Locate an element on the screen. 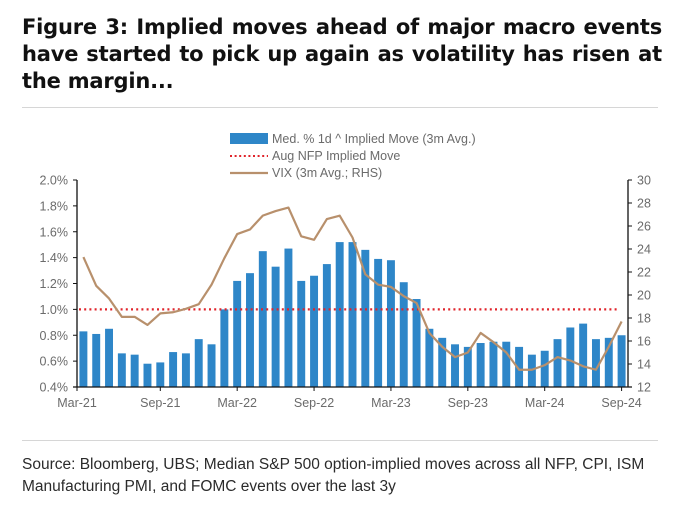 This screenshot has width=680, height=513. y-tick-label-left: 1.2% is located at coordinates (54, 284).